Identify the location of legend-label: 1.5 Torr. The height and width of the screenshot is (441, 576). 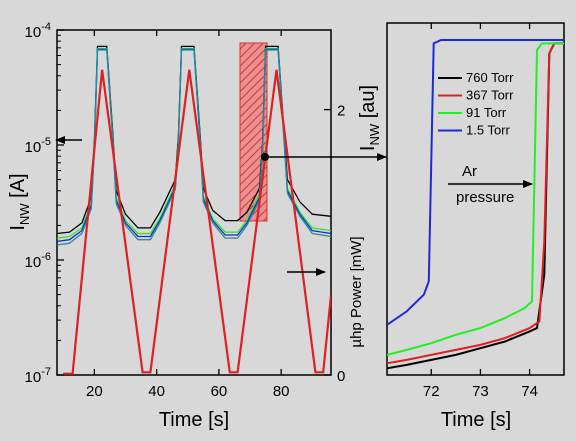
(488, 130).